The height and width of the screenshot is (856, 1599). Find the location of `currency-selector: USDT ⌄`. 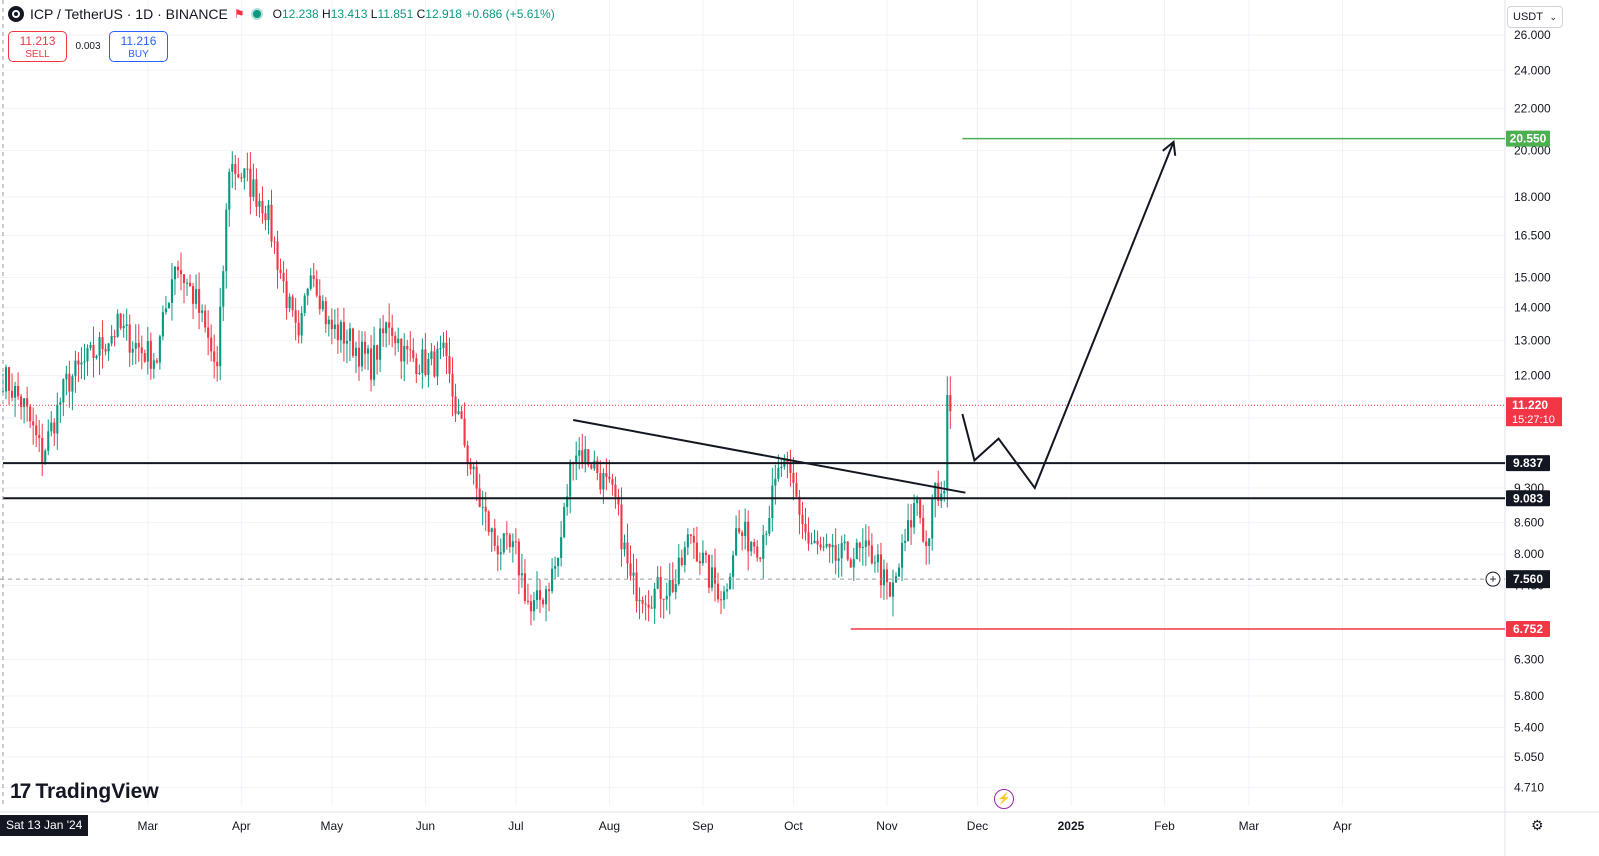

currency-selector: USDT ⌄ is located at coordinates (1535, 17).